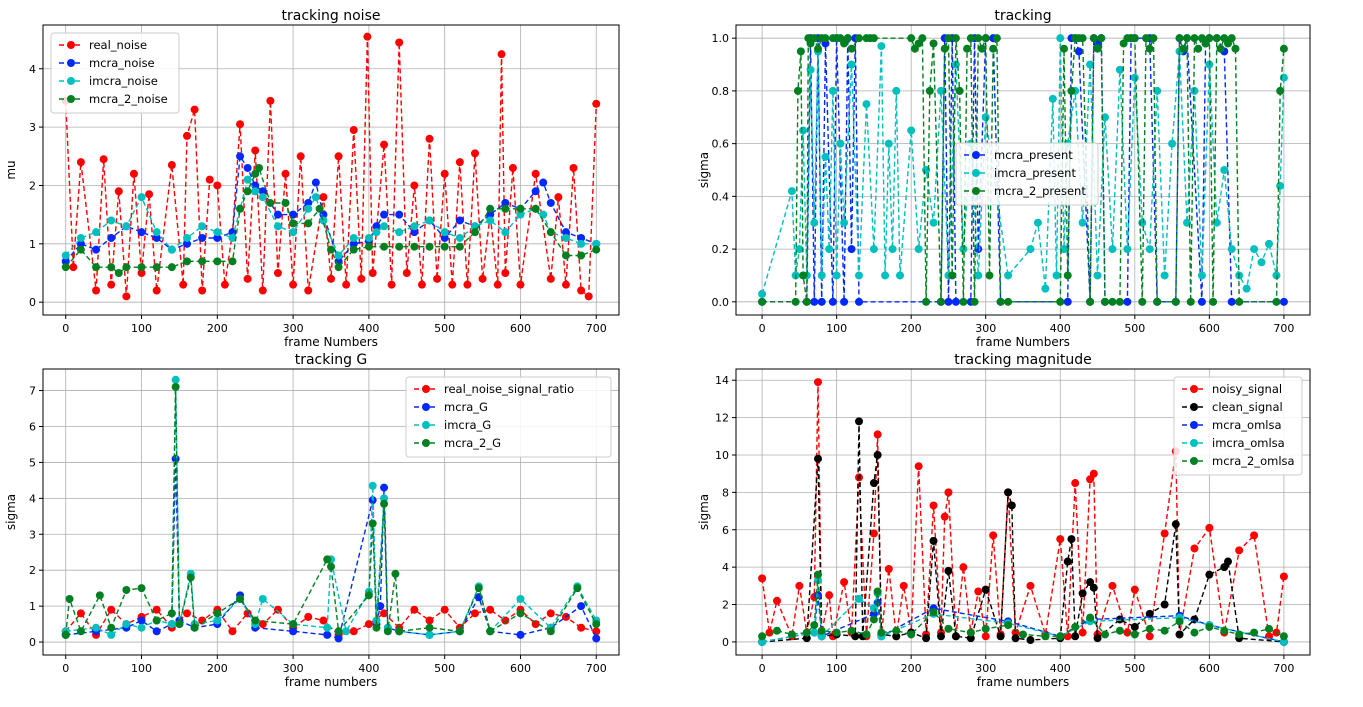  What do you see at coordinates (911, 668) in the screenshot?
I see `x-tick-label: 200` at bounding box center [911, 668].